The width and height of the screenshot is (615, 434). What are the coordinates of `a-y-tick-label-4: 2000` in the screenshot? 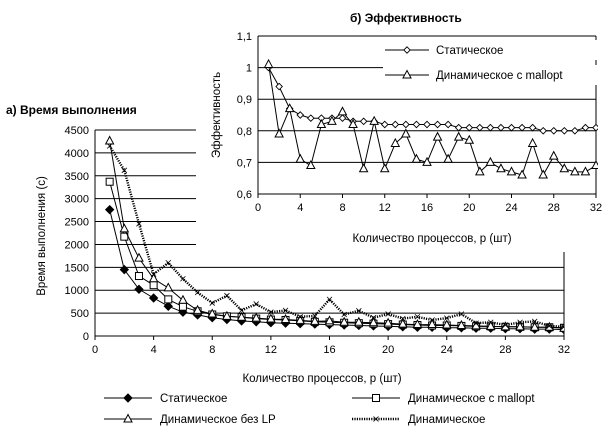 It's located at (77, 245).